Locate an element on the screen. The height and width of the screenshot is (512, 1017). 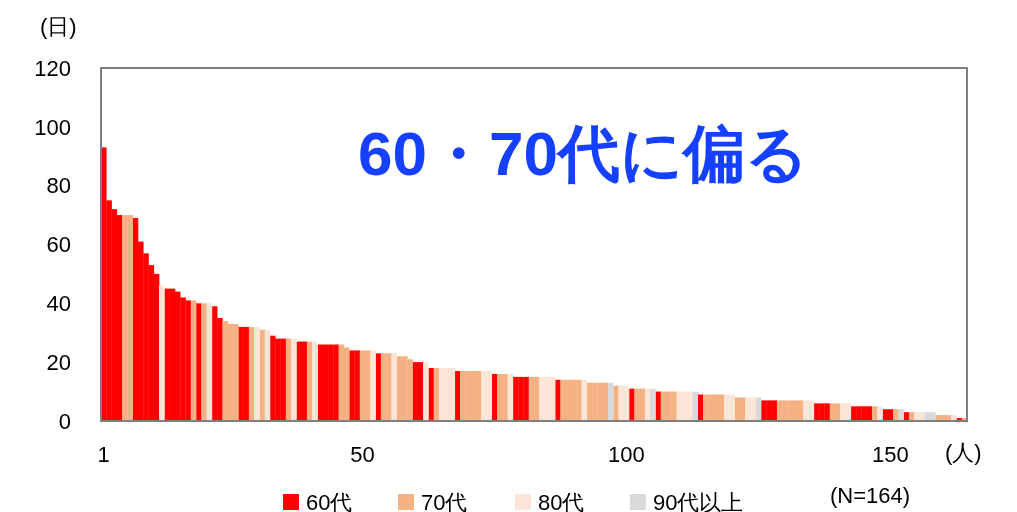
x-tick-label: 100 is located at coordinates (626, 454).